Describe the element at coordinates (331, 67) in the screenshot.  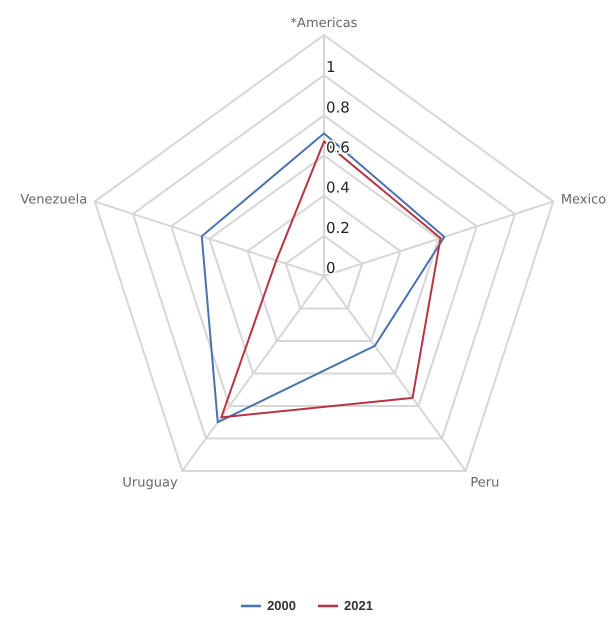
I see `y-tick-label: 1` at that location.